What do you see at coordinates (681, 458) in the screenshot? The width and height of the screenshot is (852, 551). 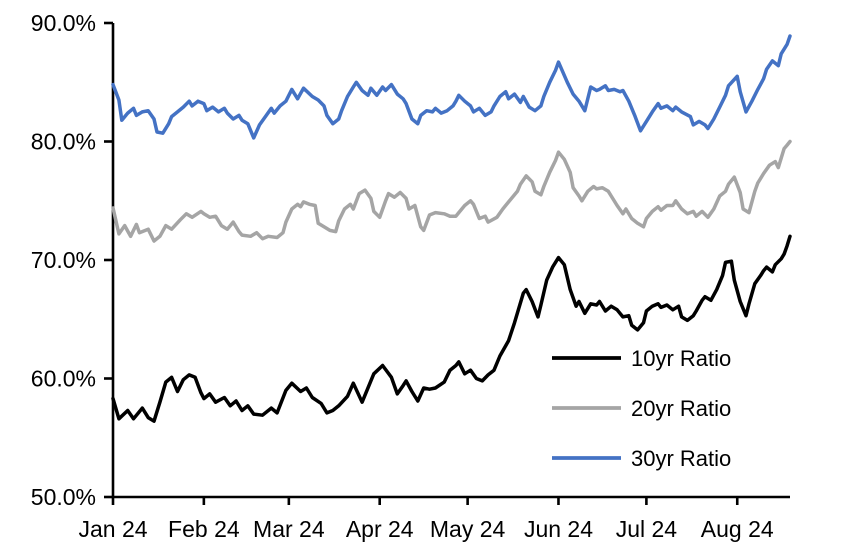 I see `legend-label-30yr-ratio: 30yr Ratio` at bounding box center [681, 458].